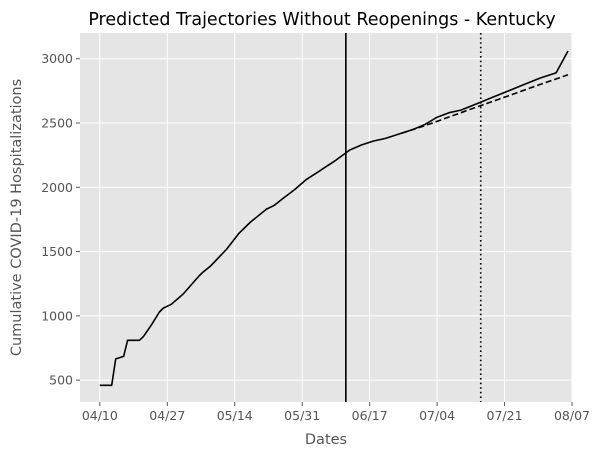 This screenshot has width=601, height=457. I want to click on y-tick-label: 2000, so click(57, 187).